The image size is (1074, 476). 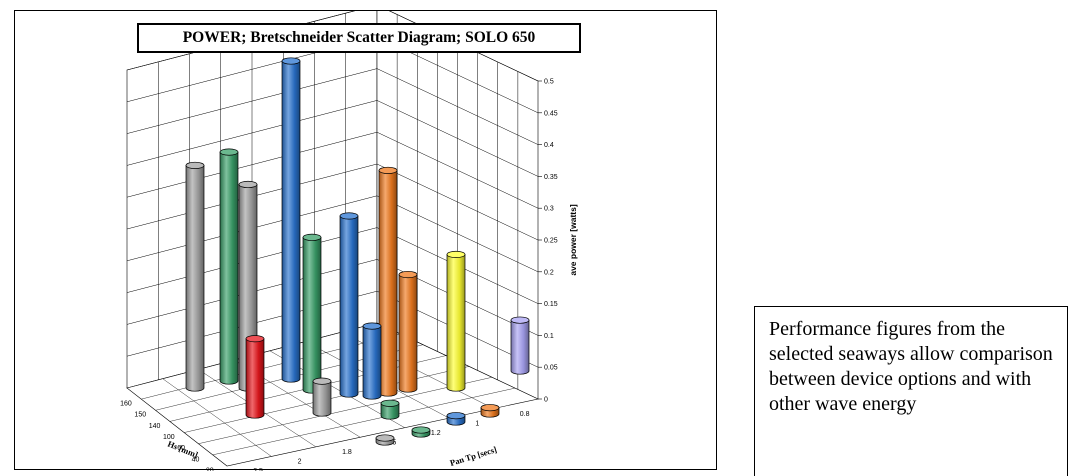 What do you see at coordinates (573, 239) in the screenshot?
I see `z-axis-label: ave power [watts]` at bounding box center [573, 239].